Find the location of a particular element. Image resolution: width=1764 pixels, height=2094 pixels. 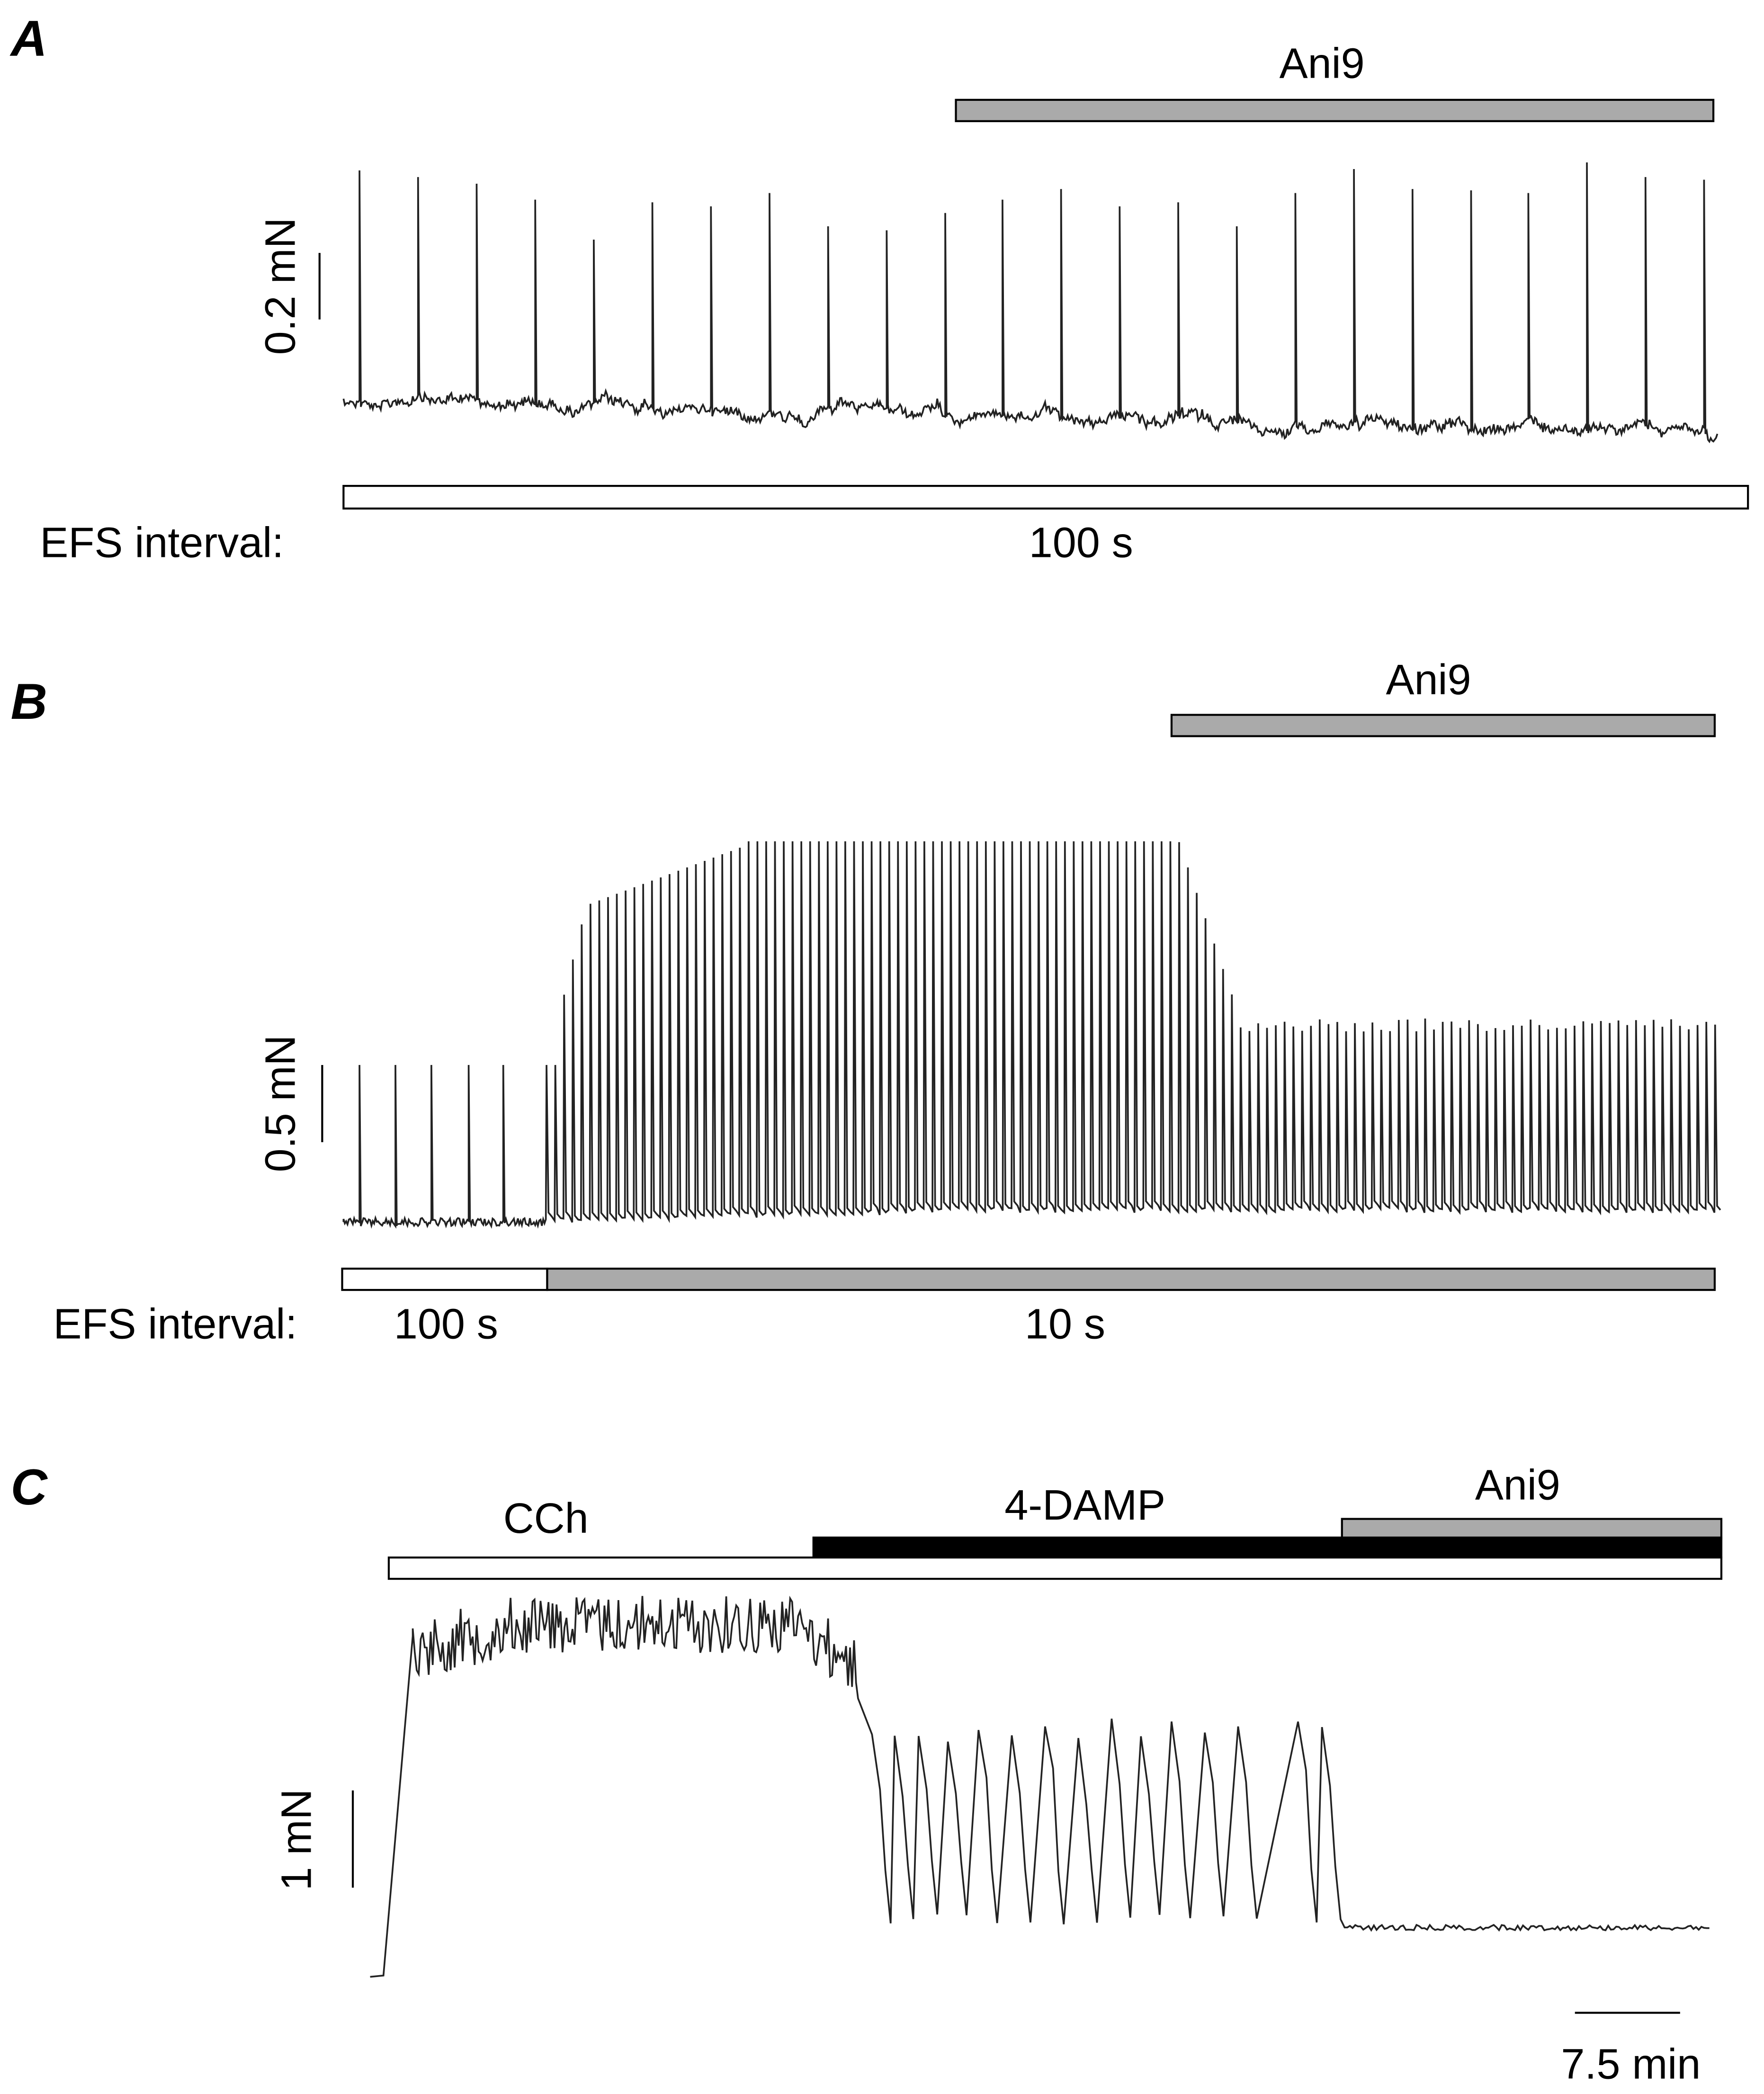

panel-label: B is located at coordinates (29, 701).